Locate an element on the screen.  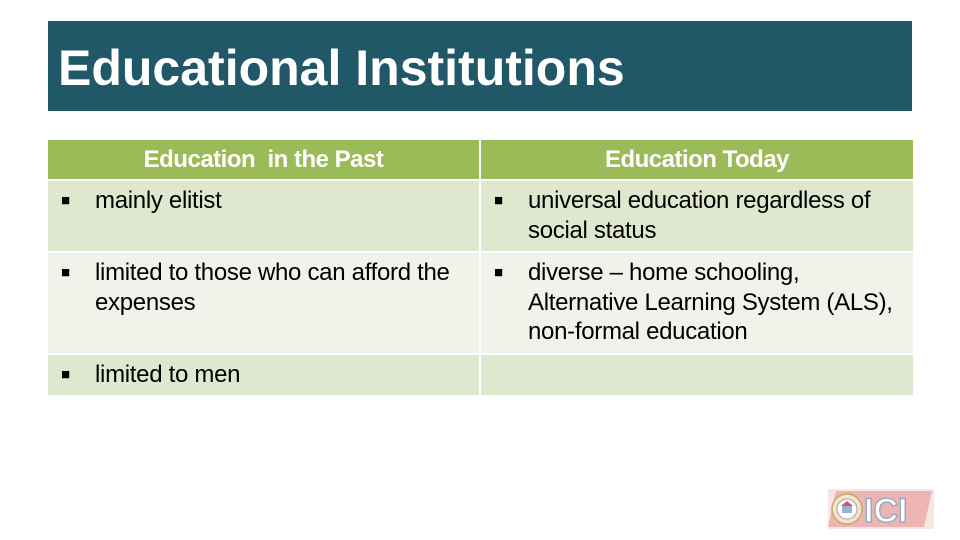
table-row: ■ limited to men is located at coordinates (480, 375).